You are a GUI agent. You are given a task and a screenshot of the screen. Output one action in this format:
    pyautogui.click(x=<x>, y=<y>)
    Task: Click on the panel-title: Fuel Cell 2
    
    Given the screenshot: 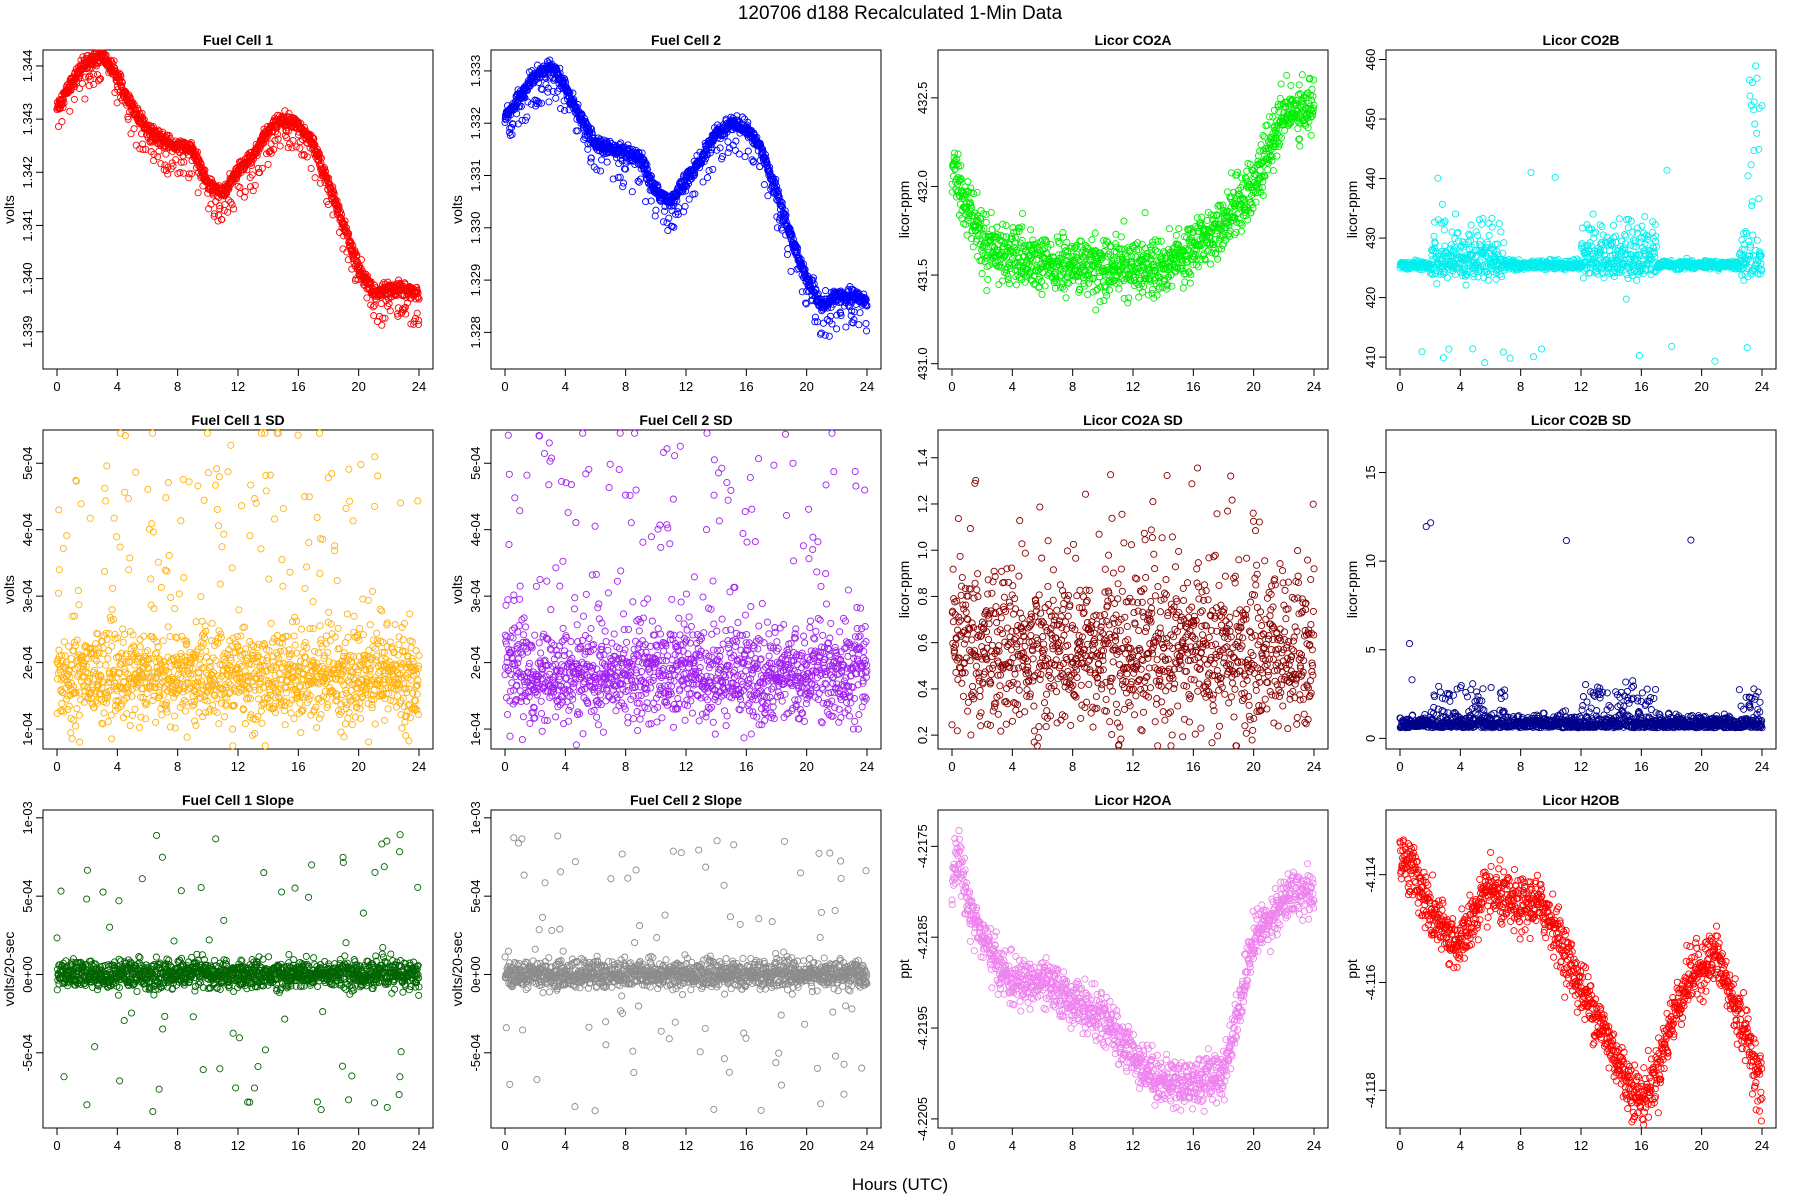 What is the action you would take?
    pyautogui.click(x=686, y=40)
    